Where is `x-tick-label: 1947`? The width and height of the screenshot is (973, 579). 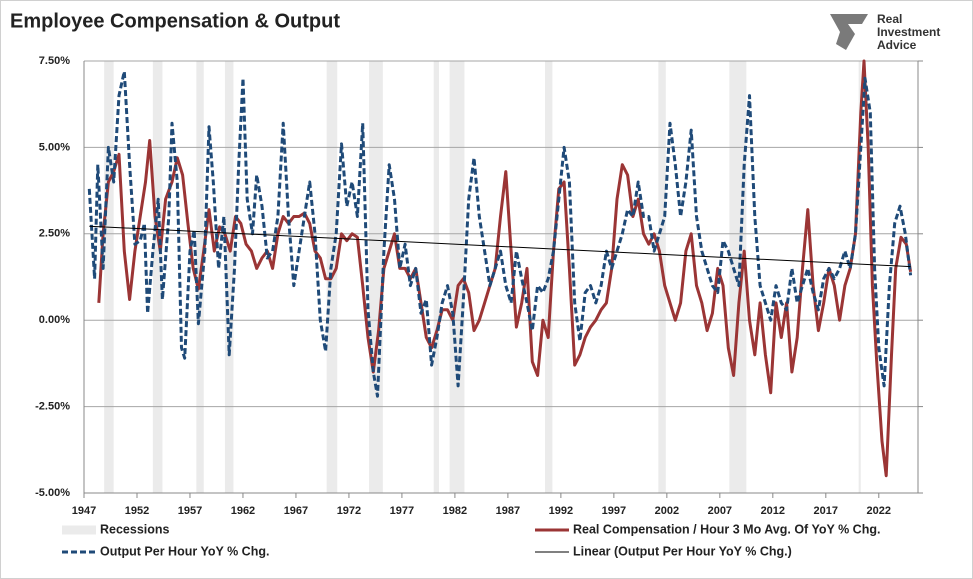
x-tick-label: 1947 is located at coordinates (84, 511).